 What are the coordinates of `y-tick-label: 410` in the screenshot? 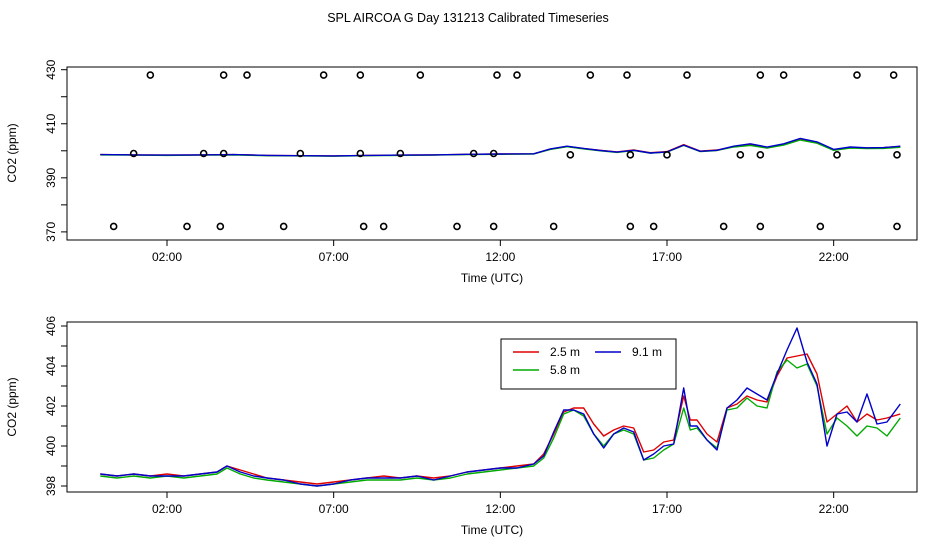 It's located at (51, 123).